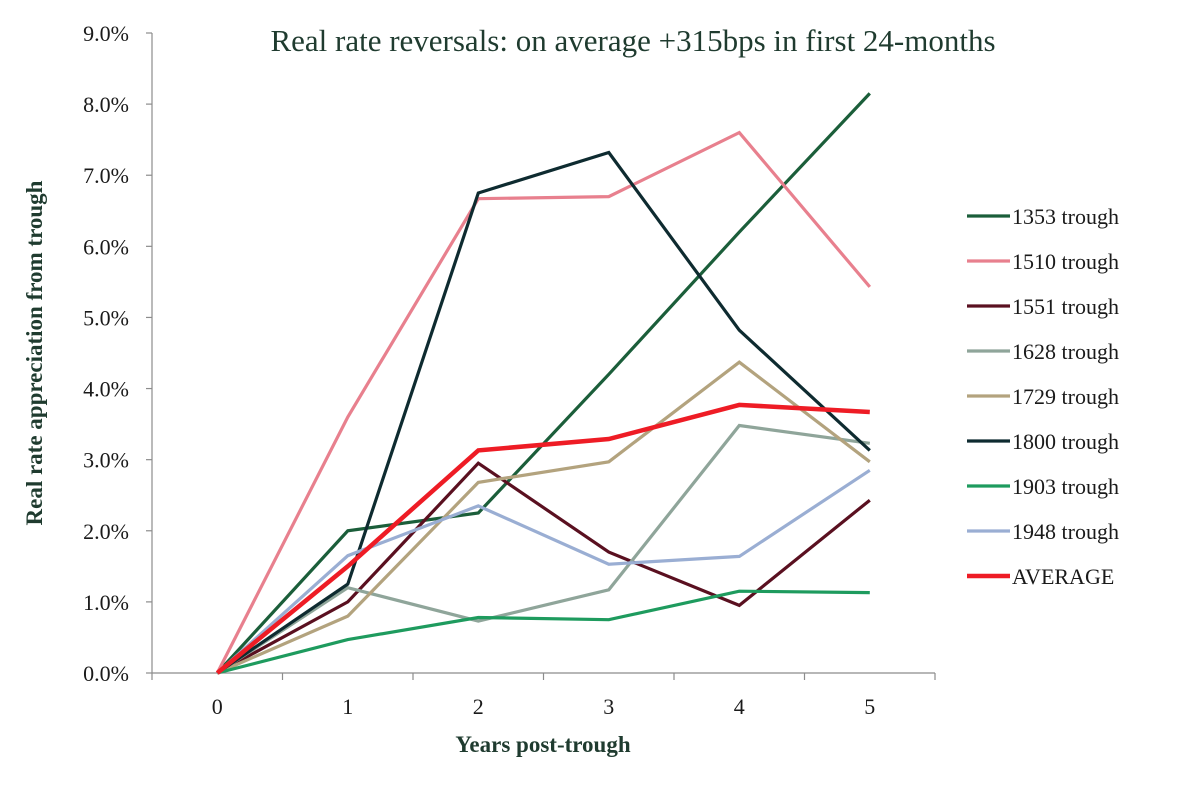 The height and width of the screenshot is (812, 1177). I want to click on x-axis-ticks: 0 1 2 3 4 5, so click(543, 696).